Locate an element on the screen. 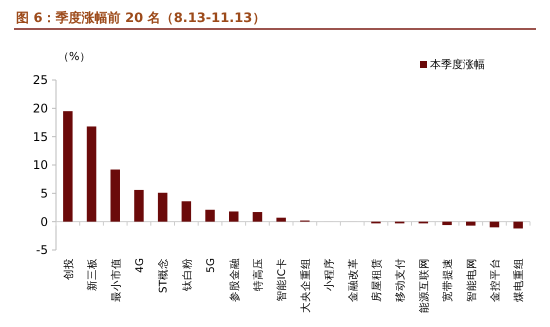 The height and width of the screenshot is (327, 550). x-tick-label: 煤电重组 is located at coordinates (519, 280).